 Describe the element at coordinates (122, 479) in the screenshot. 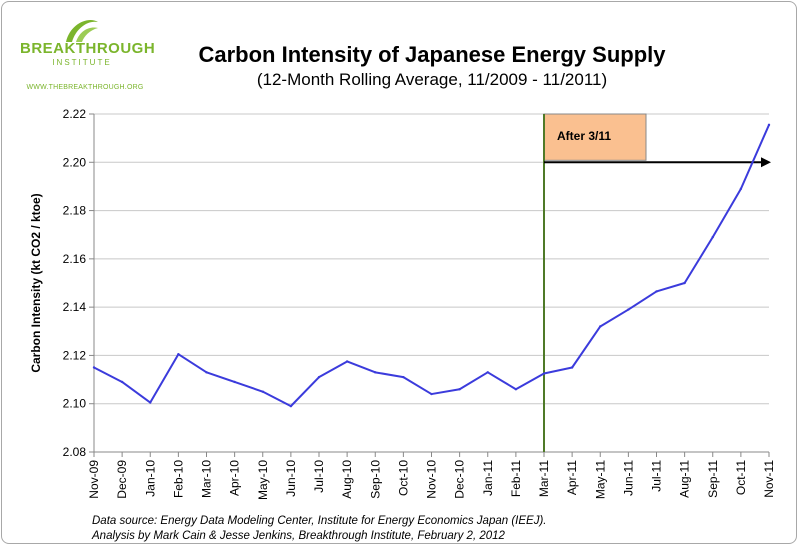

I see `x-tick-label: Dec-09` at that location.